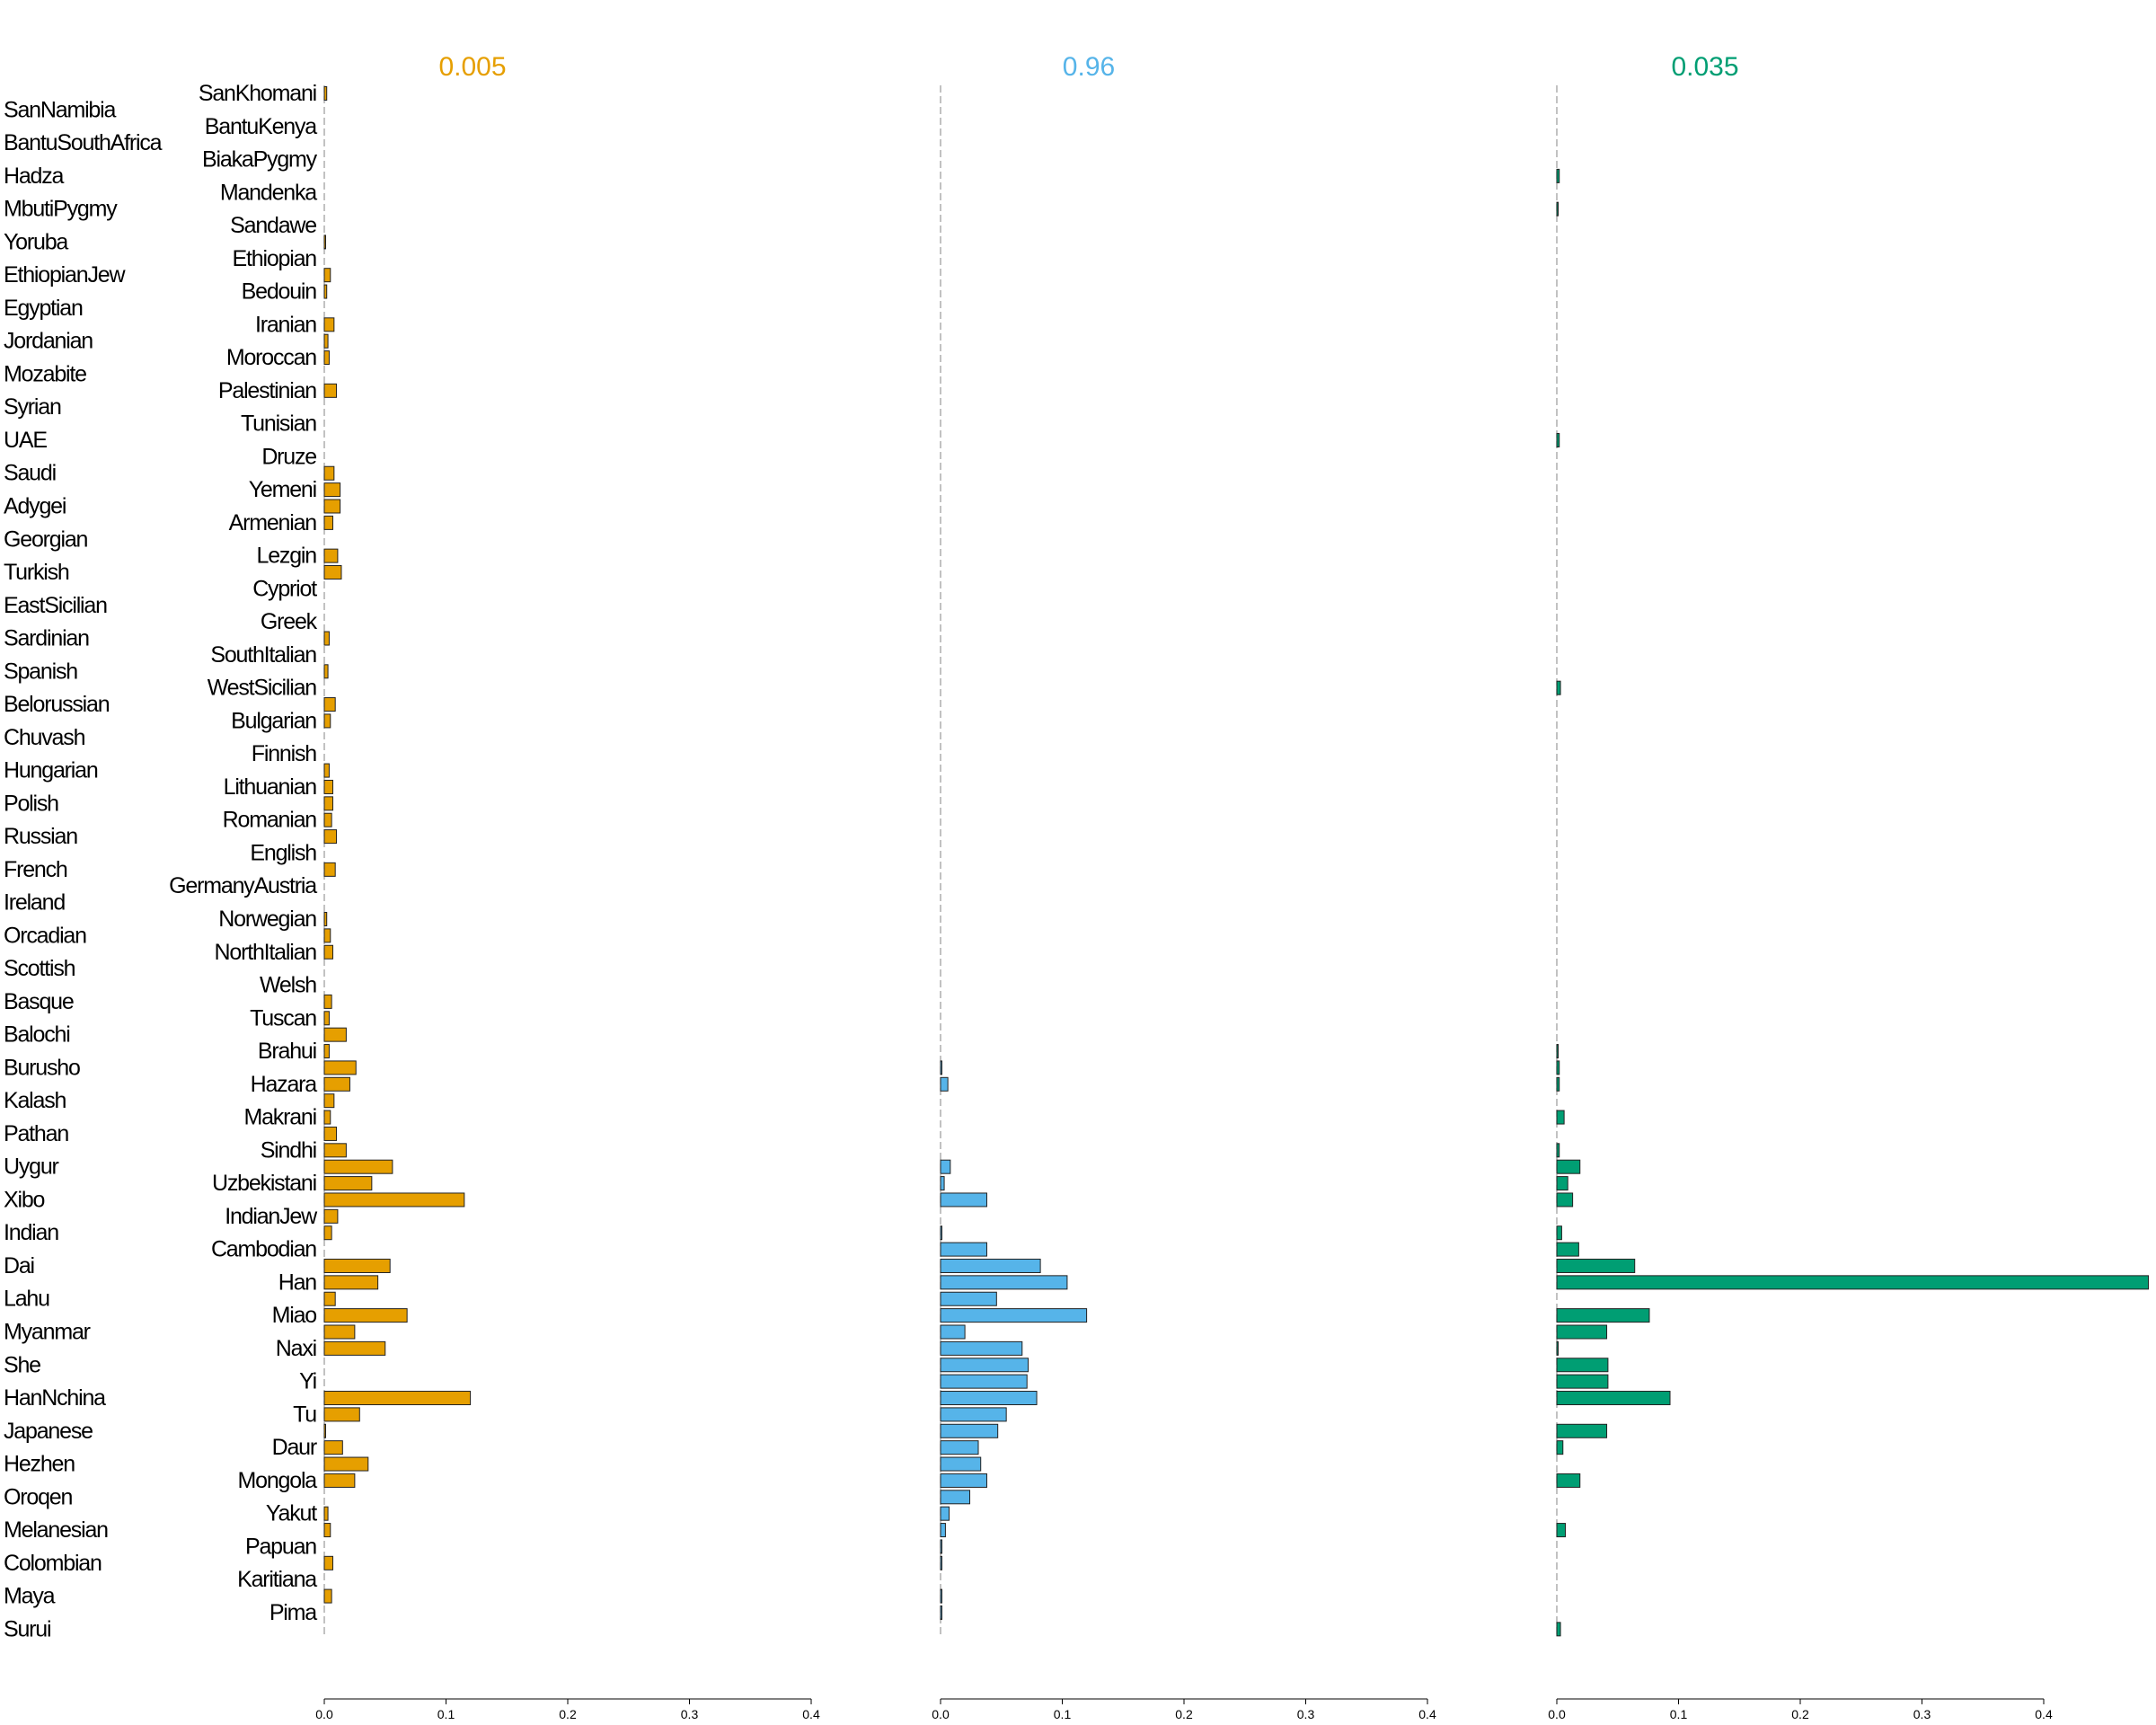 The height and width of the screenshot is (1725, 2156). Describe the element at coordinates (22, 1364) in the screenshot. I see `category-label: She` at that location.